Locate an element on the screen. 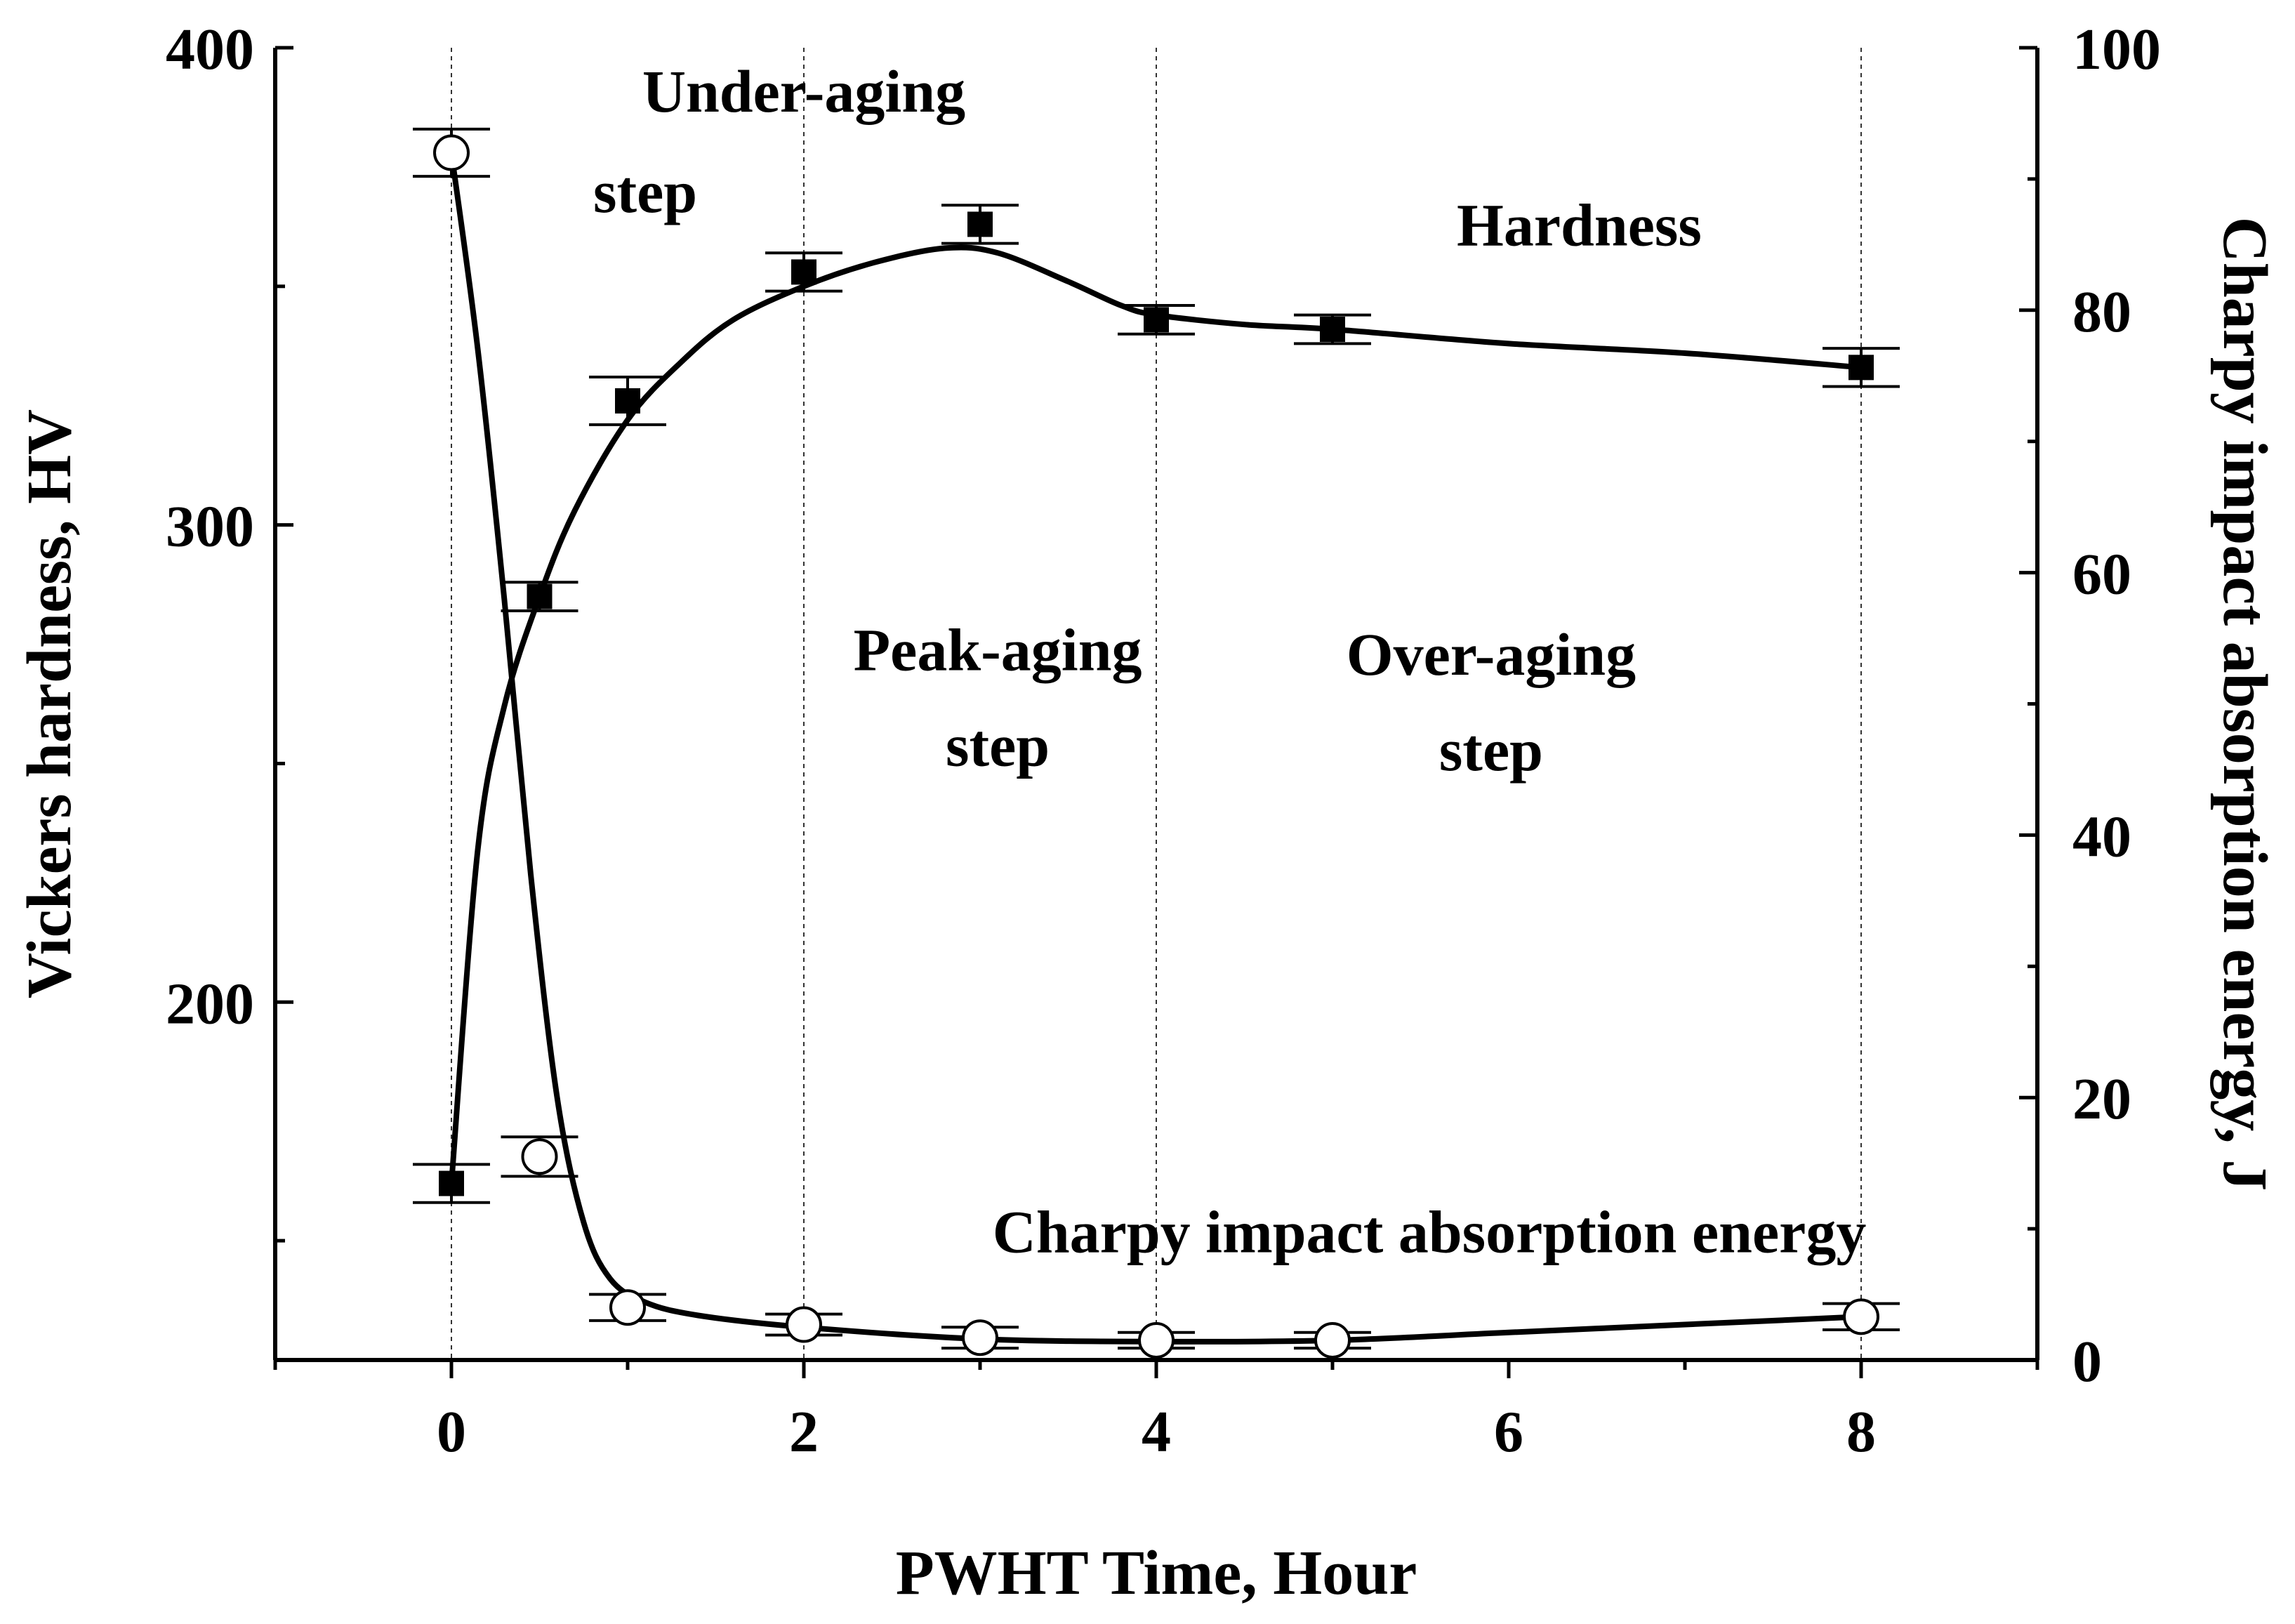  right-y-tick-label: 100 is located at coordinates (2116, 49).